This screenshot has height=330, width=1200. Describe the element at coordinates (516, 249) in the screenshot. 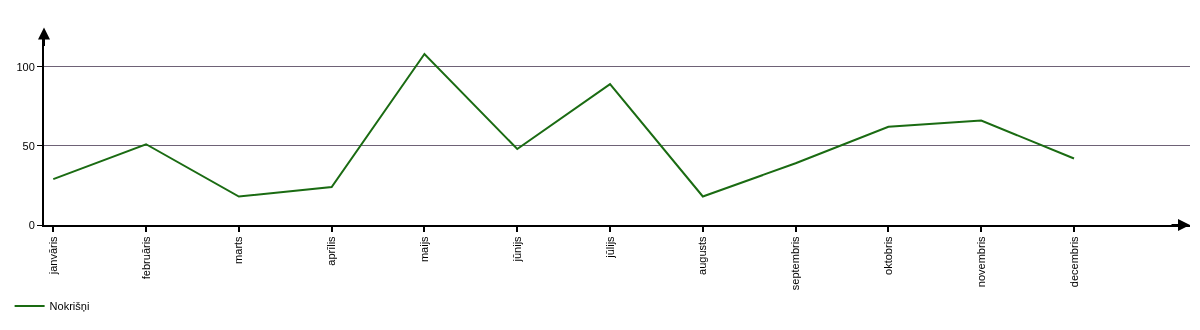

I see `x-tick-label: jūnijs` at that location.